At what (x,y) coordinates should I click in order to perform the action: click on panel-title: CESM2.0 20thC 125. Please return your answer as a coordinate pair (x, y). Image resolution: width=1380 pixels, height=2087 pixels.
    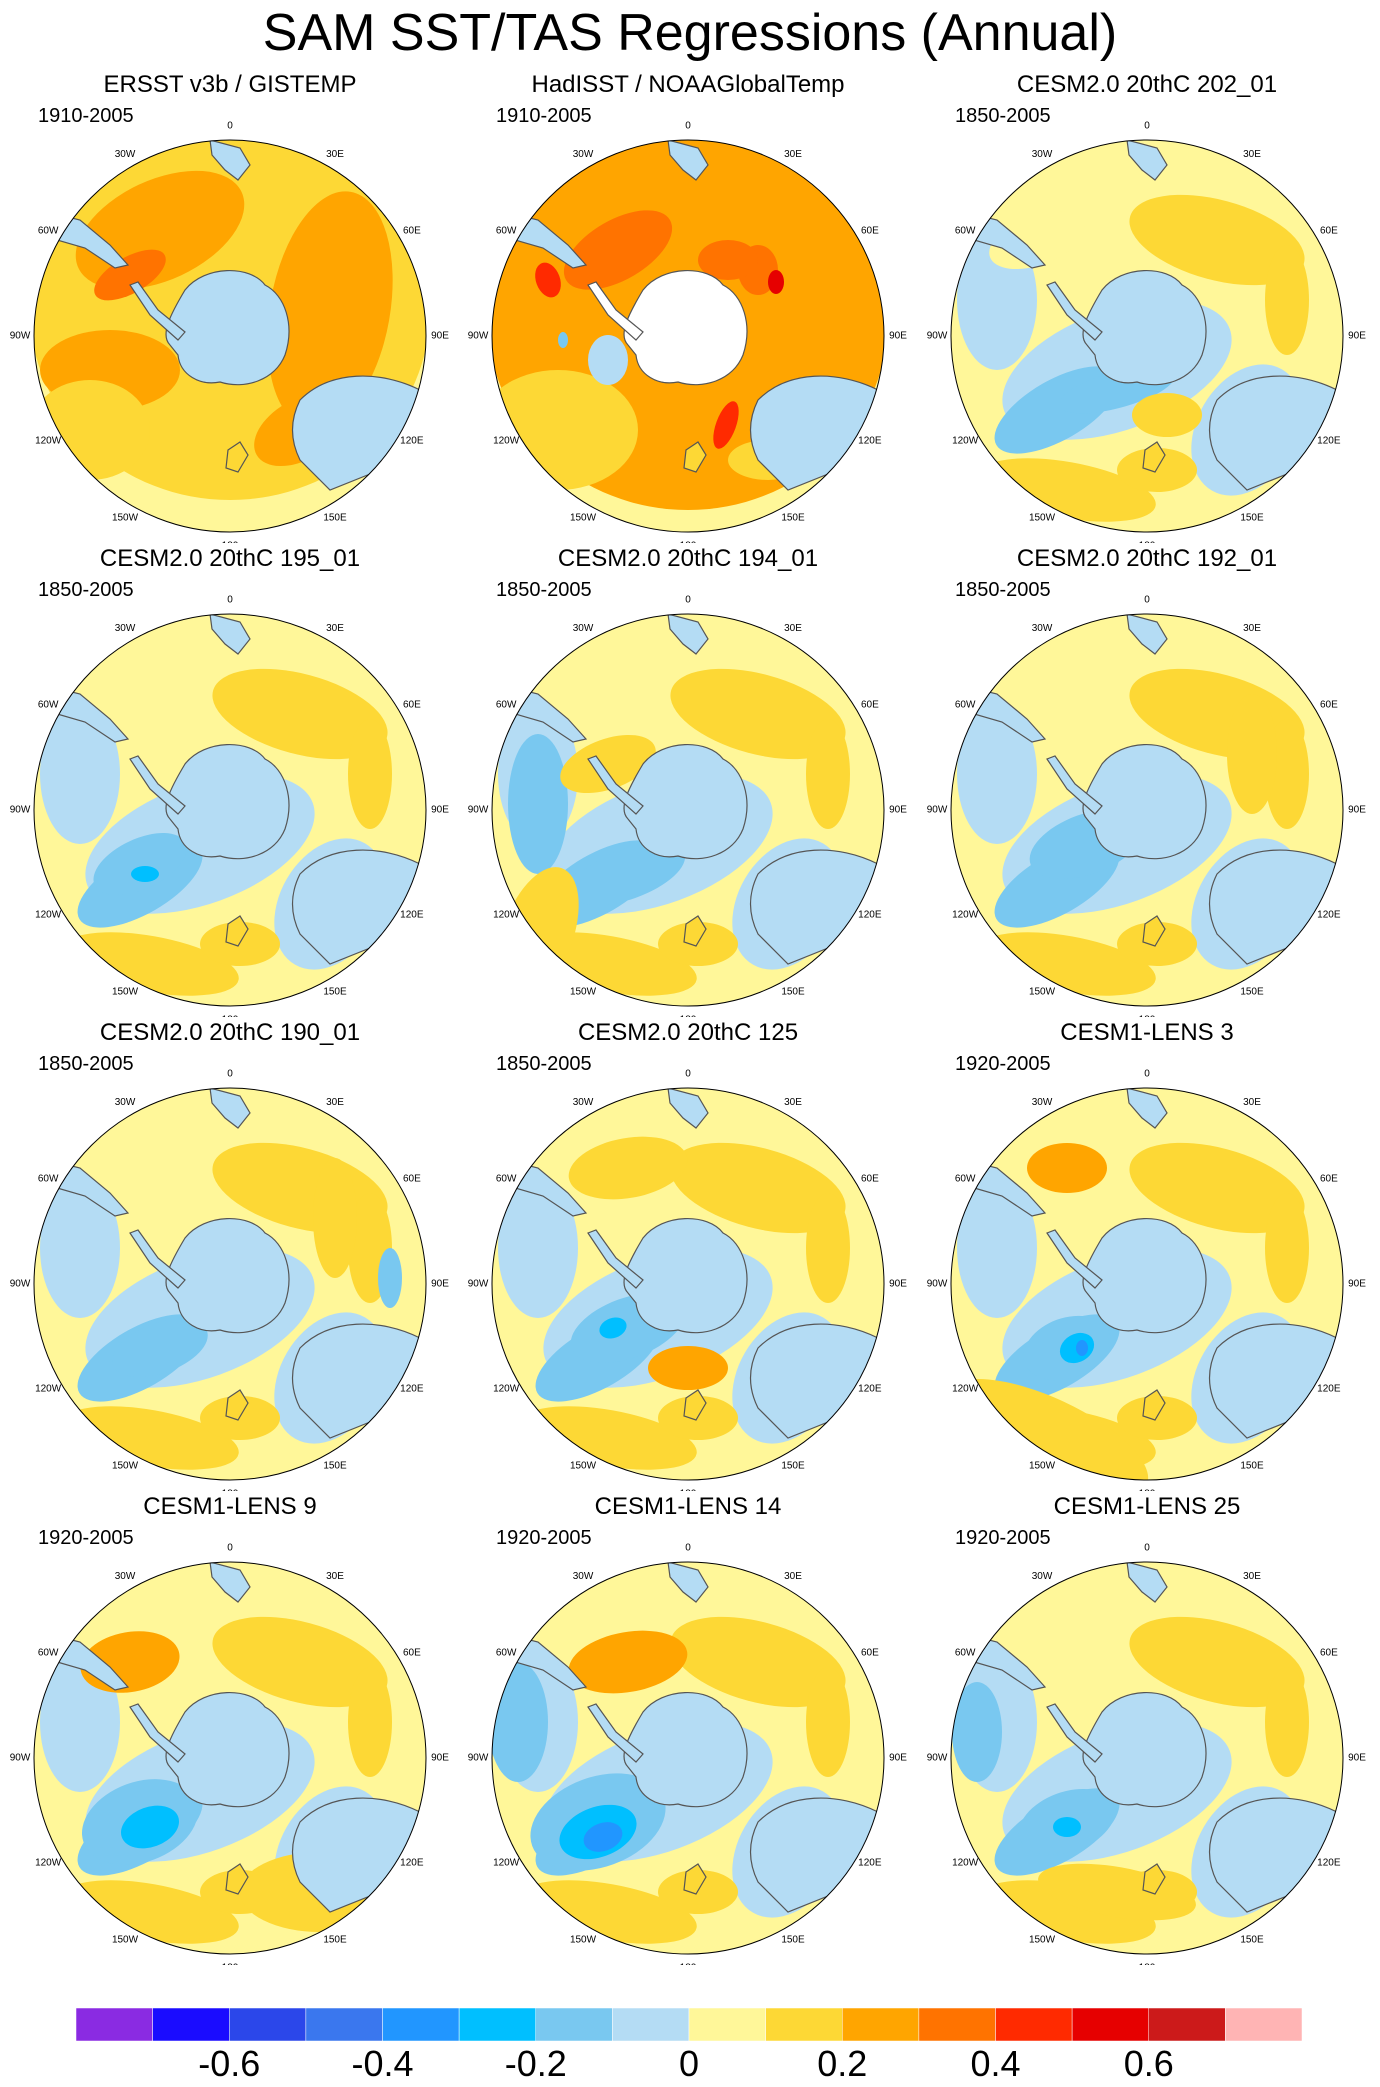
    Looking at the image, I should click on (688, 1032).